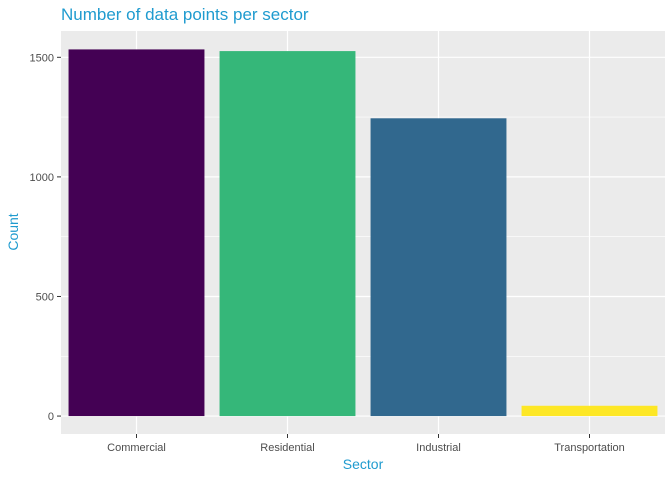  What do you see at coordinates (438, 448) in the screenshot?
I see `x-tick-label: Industrial` at bounding box center [438, 448].